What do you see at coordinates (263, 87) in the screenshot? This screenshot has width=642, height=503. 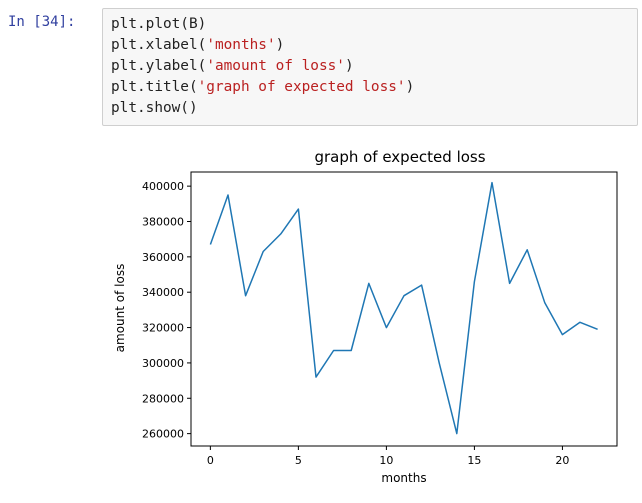 I see `code-line: plt.title('graph of expected loss')` at bounding box center [263, 87].